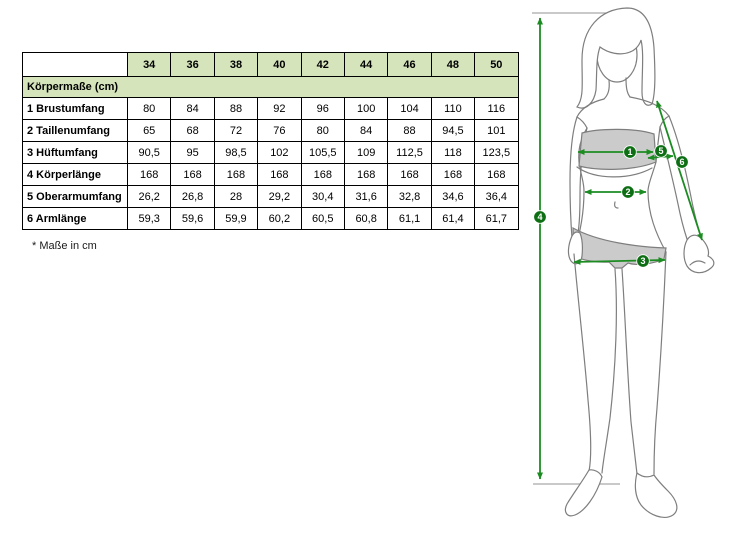  Describe the element at coordinates (496, 130) in the screenshot. I see `measurement-value: 101` at that location.